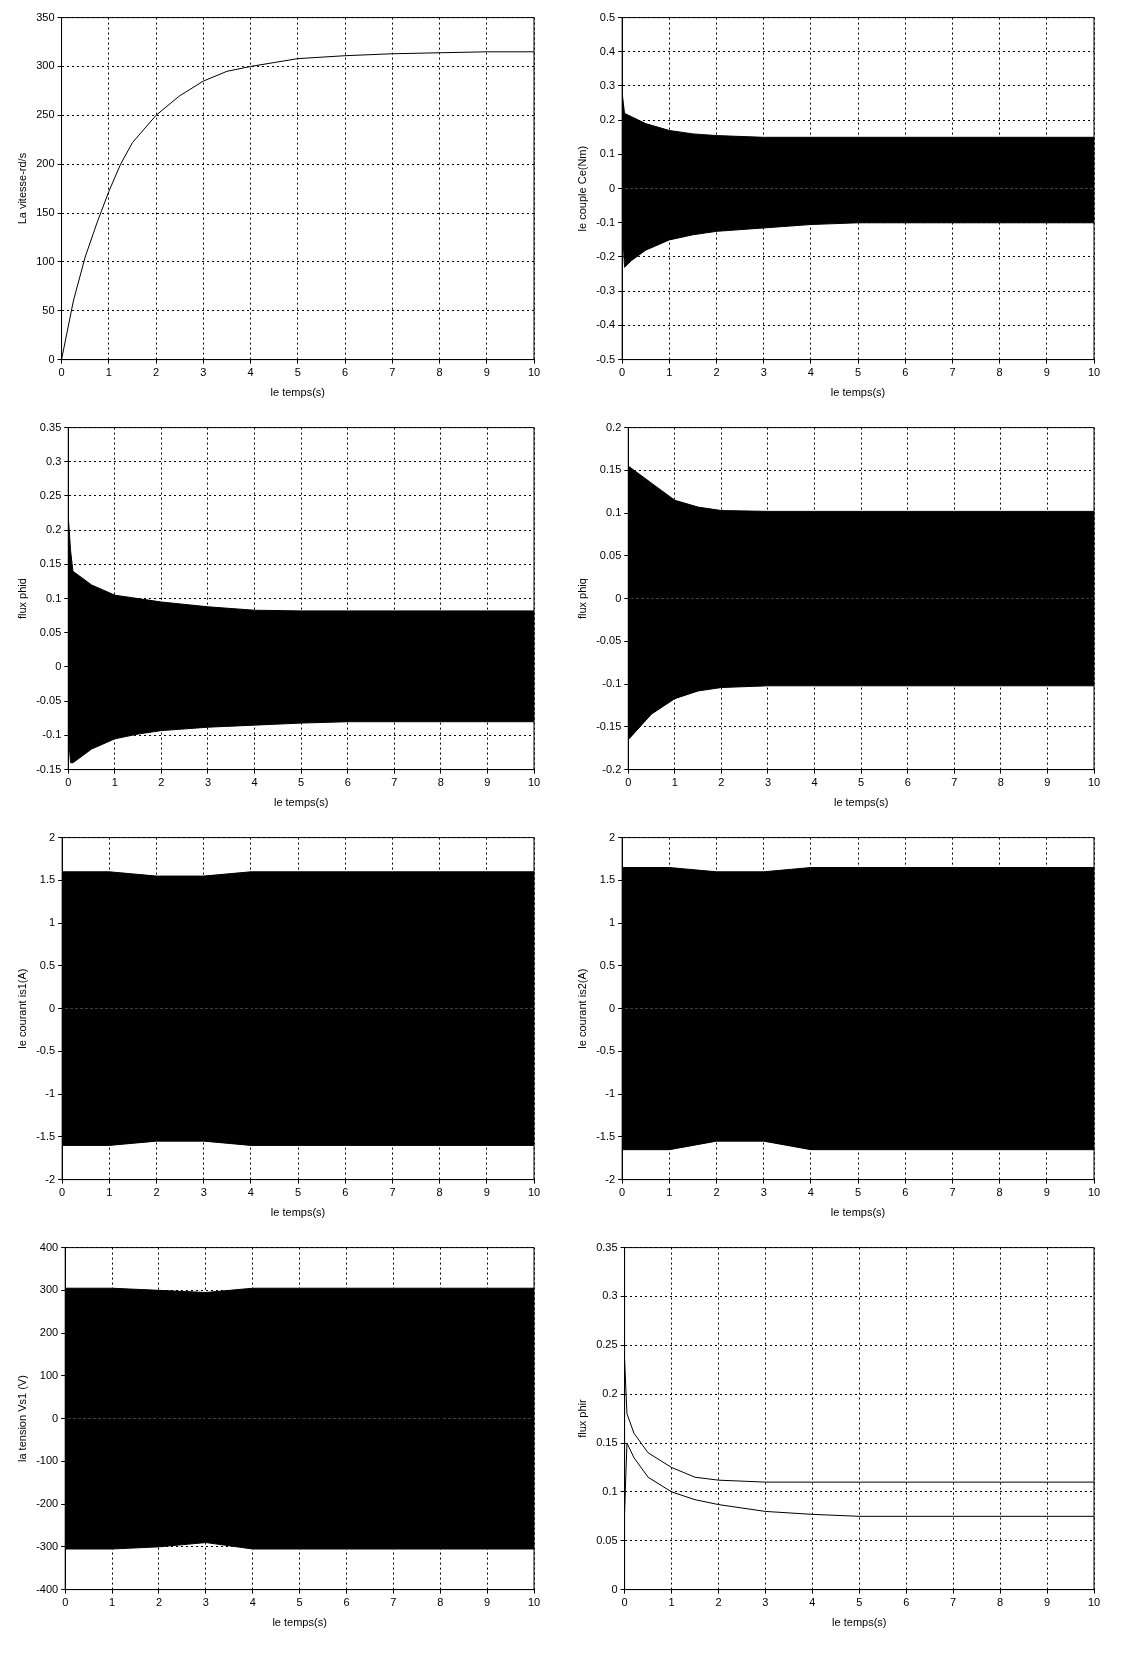 The height and width of the screenshot is (1676, 1124). Describe the element at coordinates (606, 256) in the screenshot. I see `y-tick-label: -0.2` at that location.